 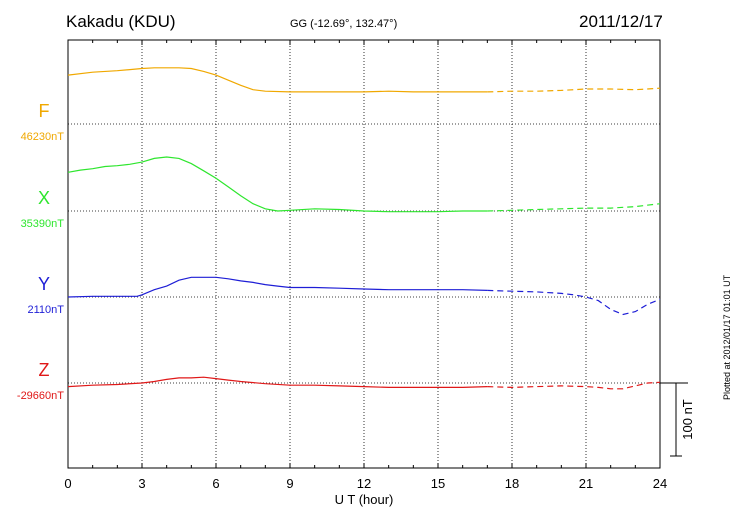 I want to click on x-tick-label: 0, so click(x=67, y=483).